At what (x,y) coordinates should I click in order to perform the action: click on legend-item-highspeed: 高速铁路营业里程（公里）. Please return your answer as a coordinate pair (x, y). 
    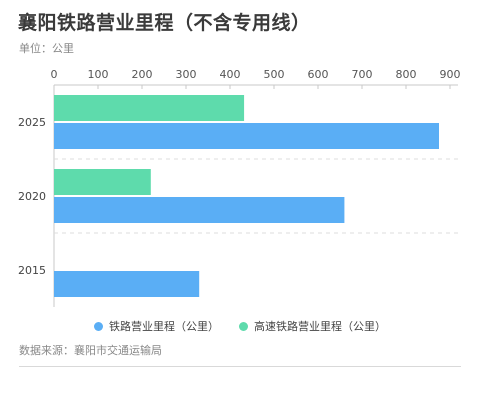
    Looking at the image, I should click on (312, 326).